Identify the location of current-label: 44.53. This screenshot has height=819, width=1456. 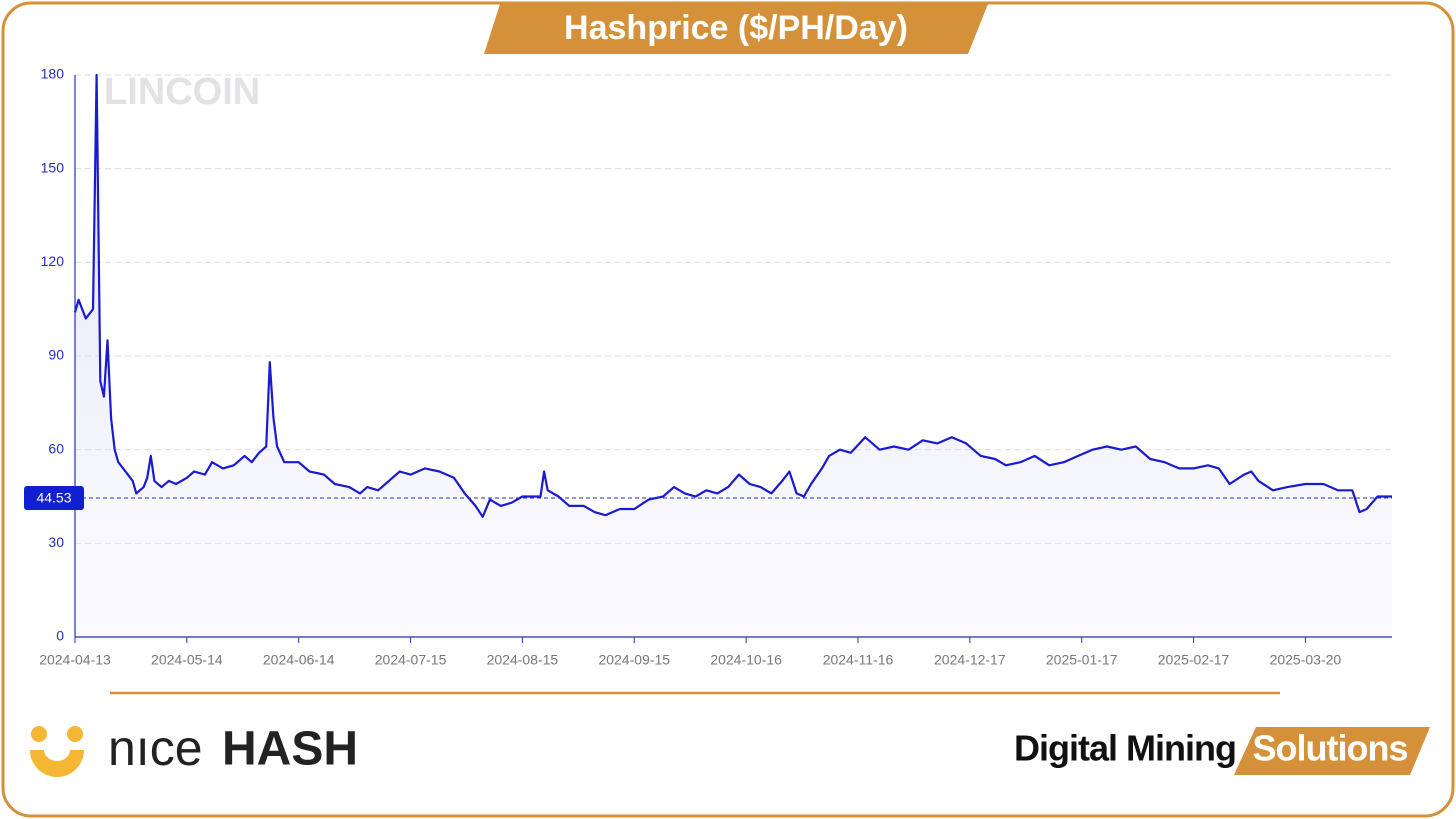
(53, 498).